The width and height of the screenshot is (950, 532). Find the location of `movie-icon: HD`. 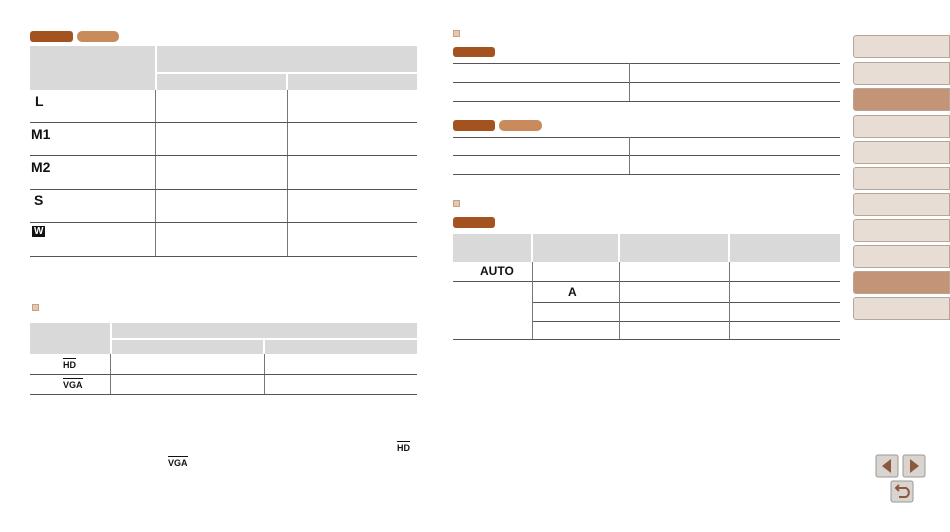

movie-icon: HD is located at coordinates (69, 364).